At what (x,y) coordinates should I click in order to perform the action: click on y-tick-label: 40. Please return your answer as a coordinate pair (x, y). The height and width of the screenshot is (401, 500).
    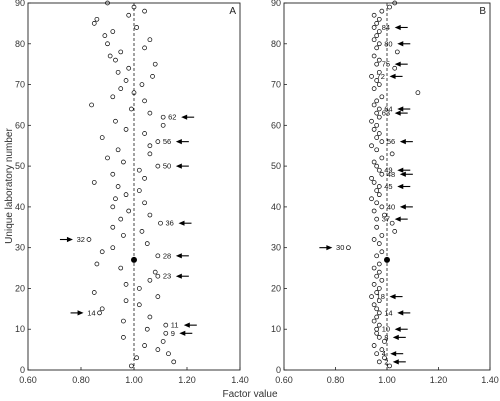
    Looking at the image, I should click on (20, 207).